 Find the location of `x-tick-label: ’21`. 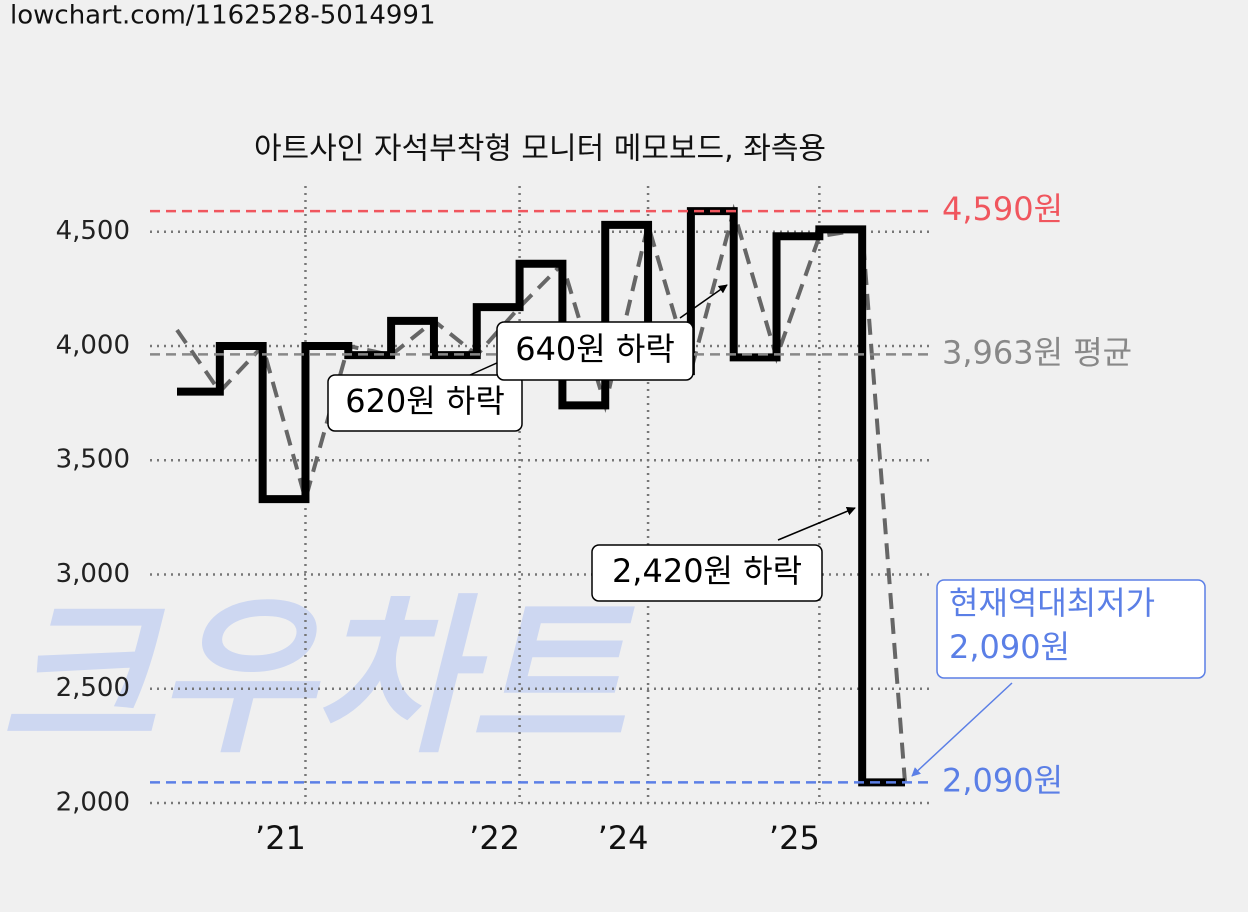

x-tick-label: ’21 is located at coordinates (280, 838).